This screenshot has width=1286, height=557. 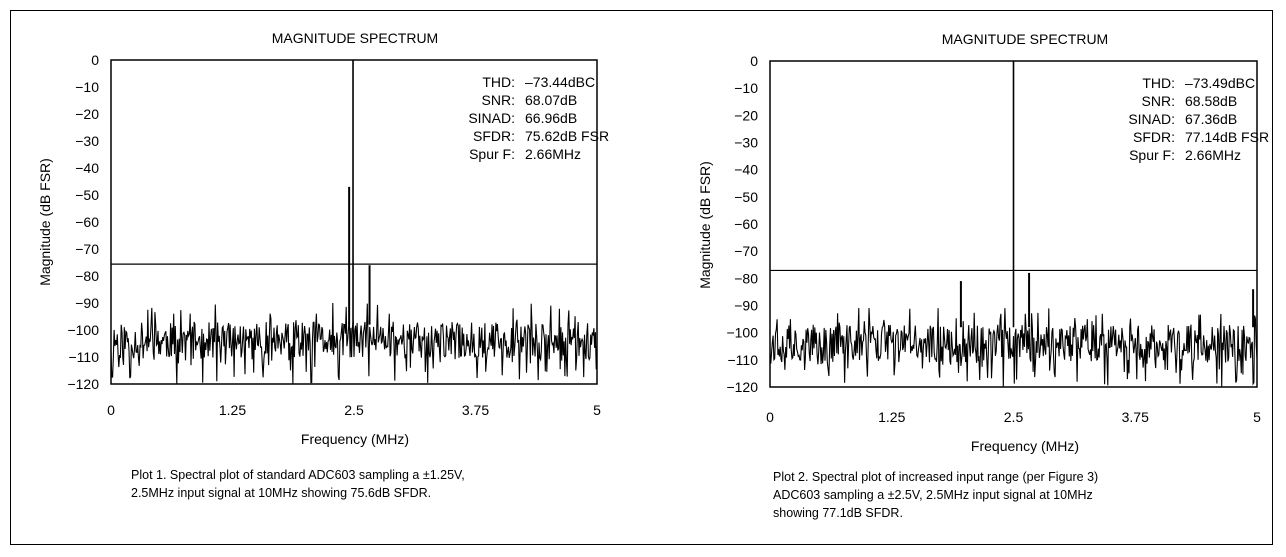 What do you see at coordinates (551, 118) in the screenshot?
I see `stat-value: 66.96dB` at bounding box center [551, 118].